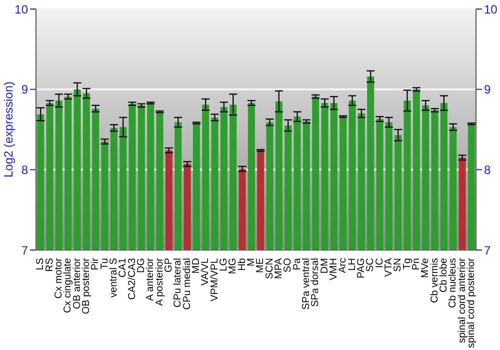  What do you see at coordinates (462, 300) in the screenshot?
I see `x-tick-label: spinal cord anterior` at bounding box center [462, 300].